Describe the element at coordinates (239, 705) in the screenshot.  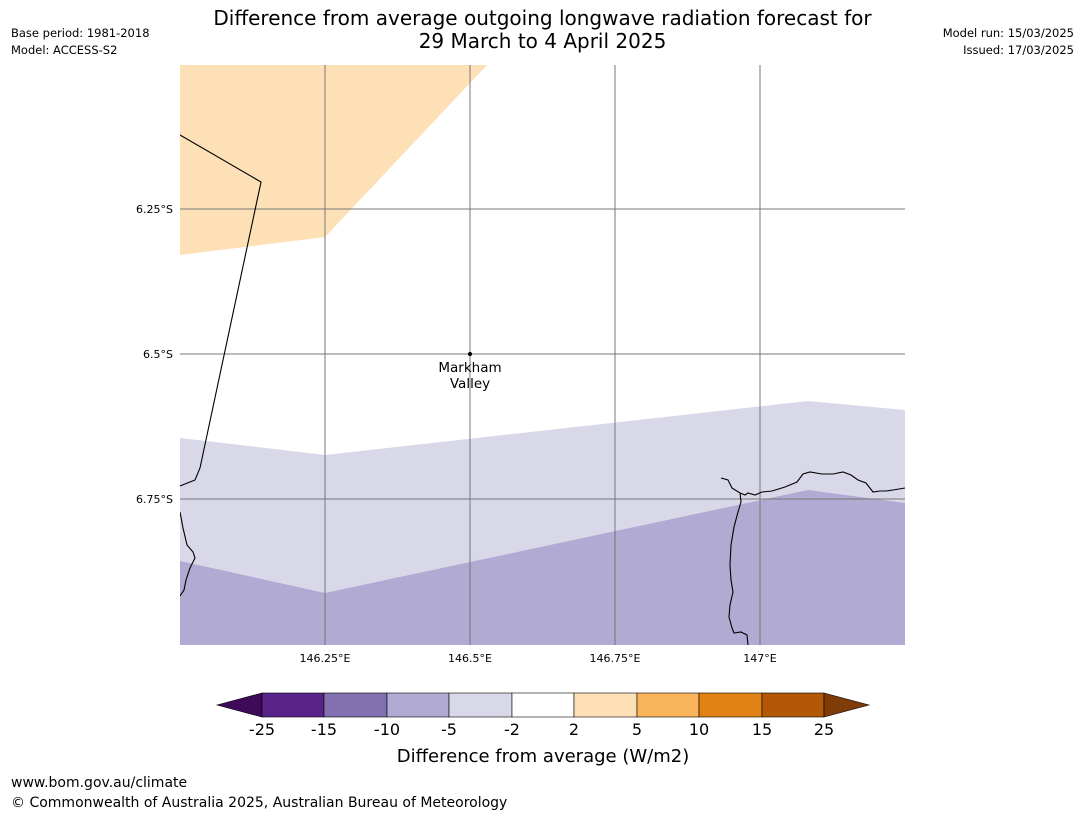
I see `colorbar-extend-low` at that location.